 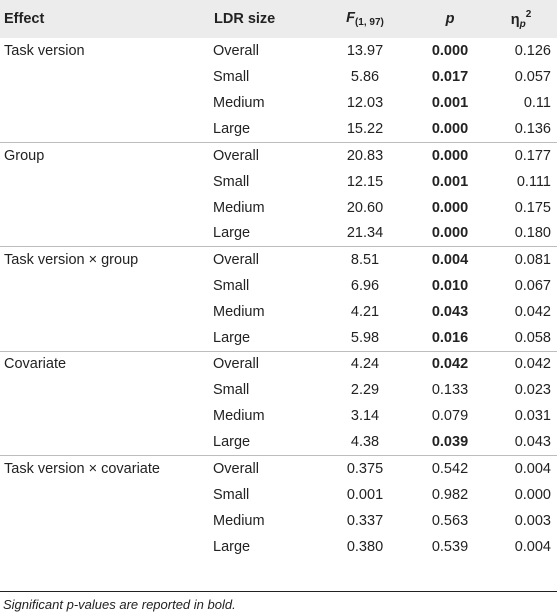 What do you see at coordinates (278, 51) in the screenshot?
I see `table-row: Task version Overall 13.97 0.000 0.126` at bounding box center [278, 51].